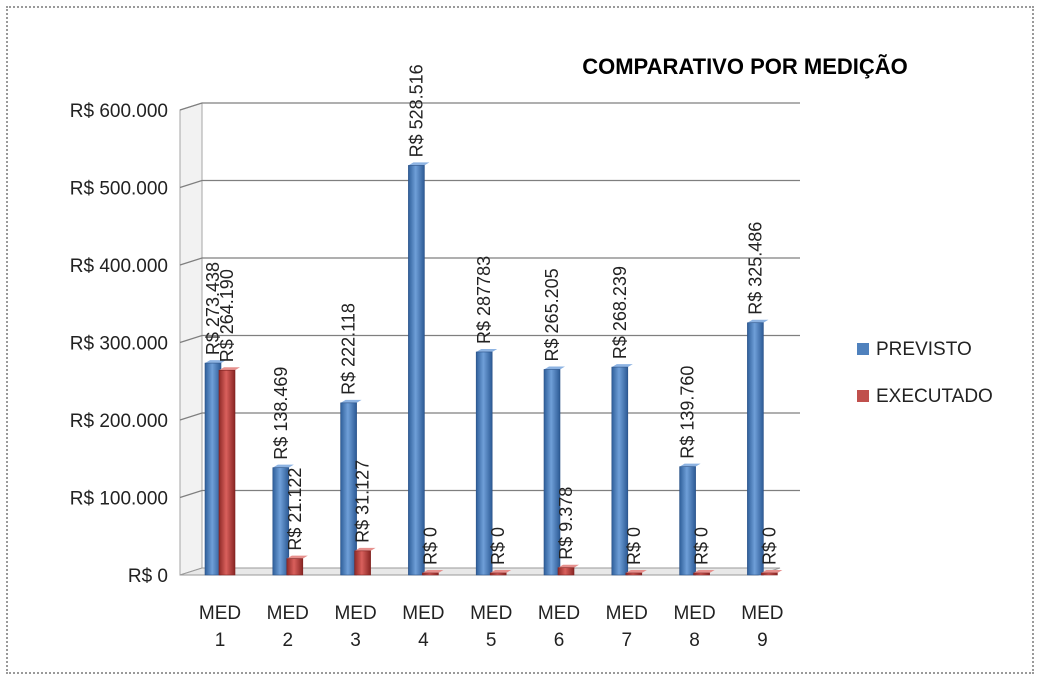 The height and width of the screenshot is (682, 1042). I want to click on legend-label: PREVISTO, so click(924, 349).